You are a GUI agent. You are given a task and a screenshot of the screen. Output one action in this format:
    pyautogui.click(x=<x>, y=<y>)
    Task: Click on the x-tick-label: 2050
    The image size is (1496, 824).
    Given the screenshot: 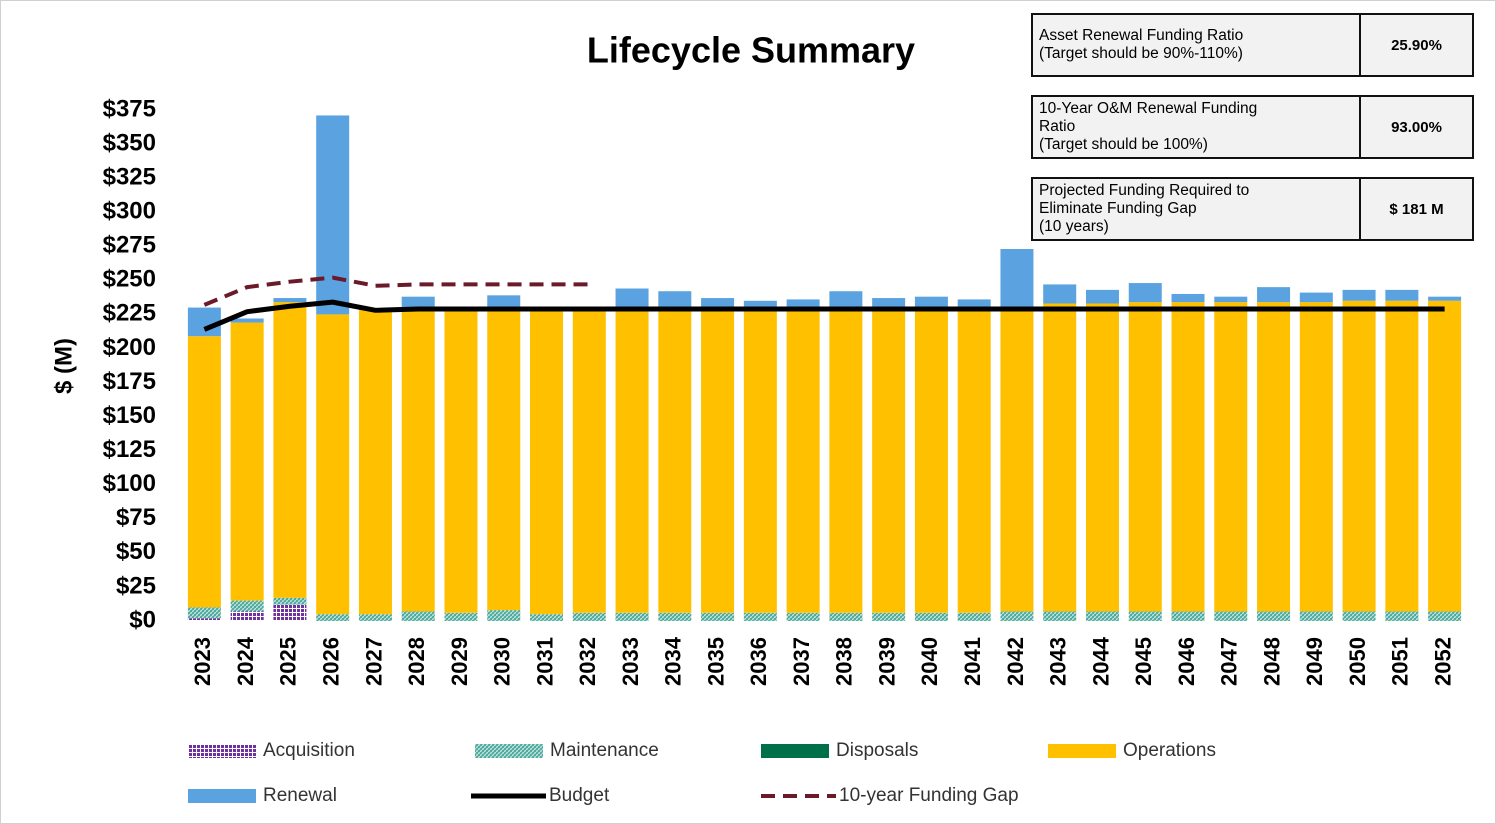 What is the action you would take?
    pyautogui.click(x=1357, y=661)
    